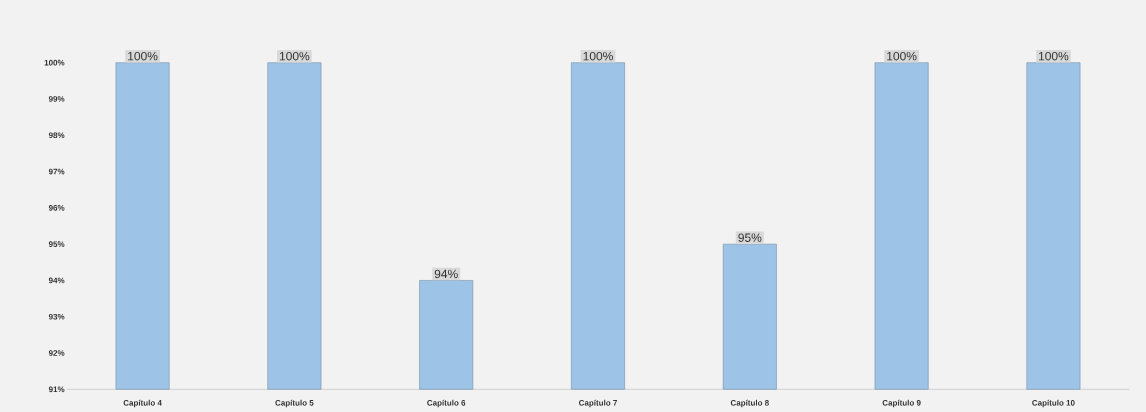  I want to click on x-tick-label: Capítulo 8, so click(749, 403).